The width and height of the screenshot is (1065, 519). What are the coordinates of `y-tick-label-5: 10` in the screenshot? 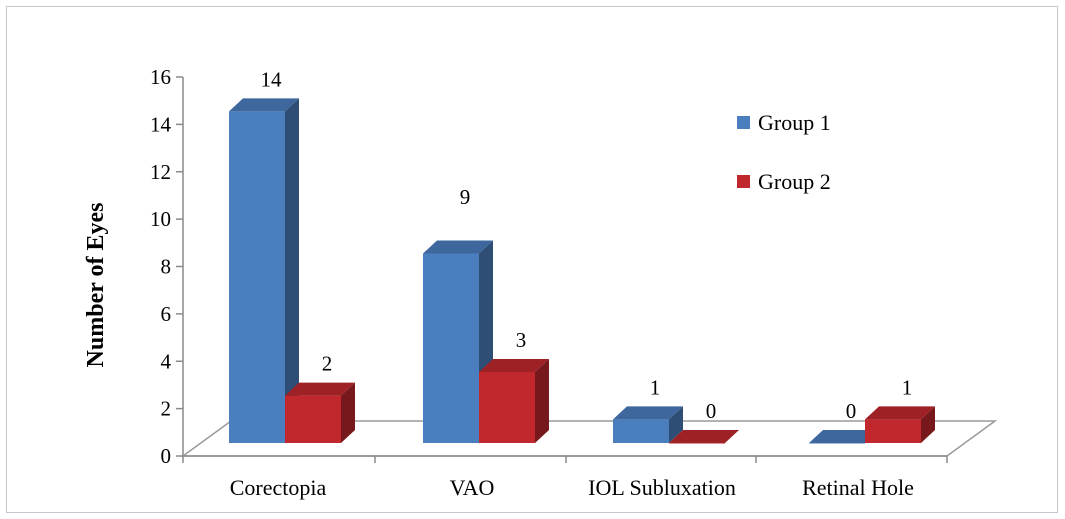 It's located at (160, 219).